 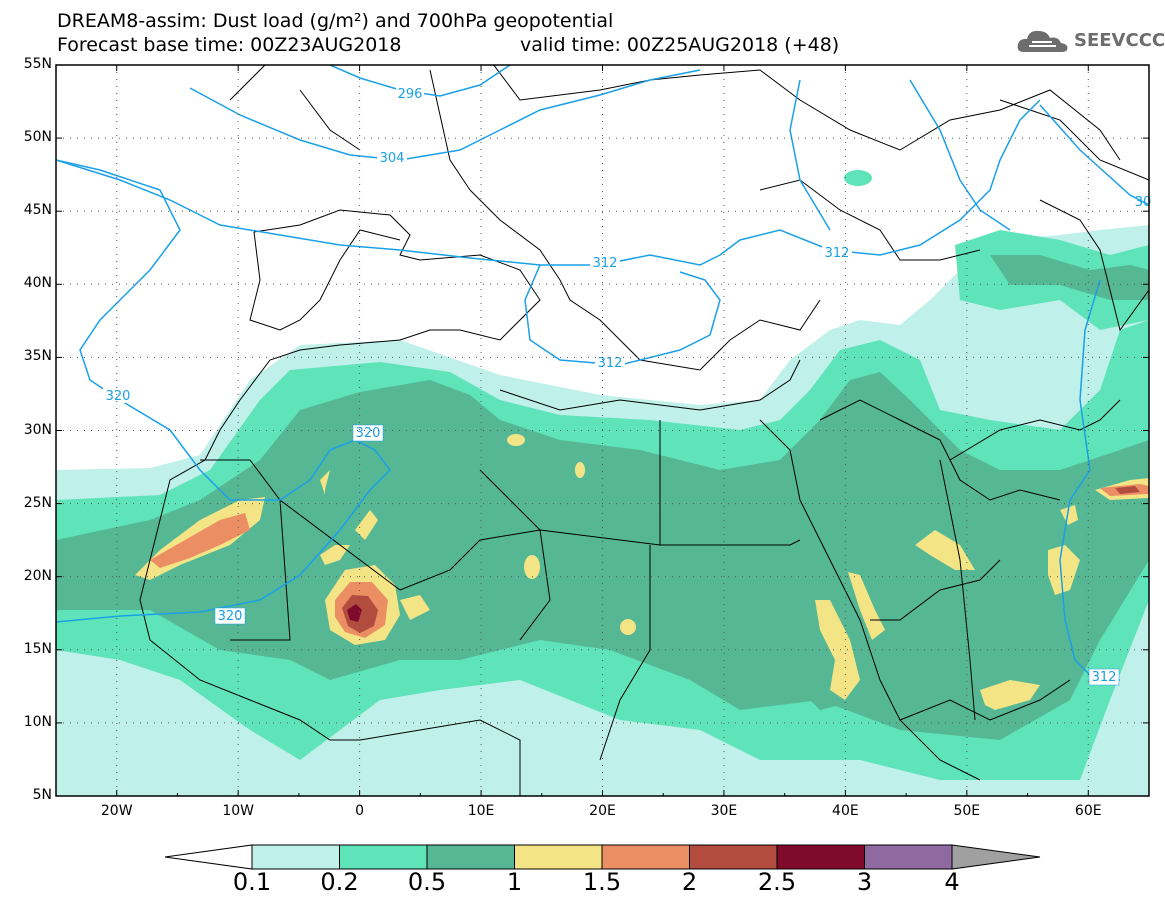 I want to click on lon-tick-label: 20W, so click(x=116, y=811).